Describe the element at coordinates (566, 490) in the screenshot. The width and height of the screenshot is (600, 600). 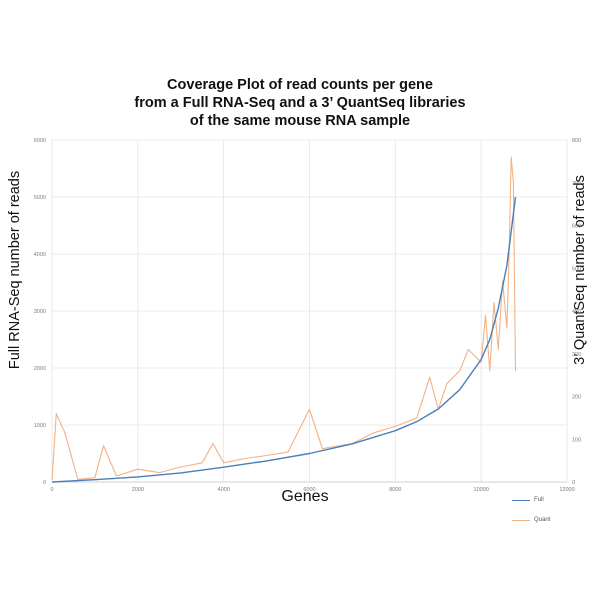
I see `x-tick-label: 12000` at that location.